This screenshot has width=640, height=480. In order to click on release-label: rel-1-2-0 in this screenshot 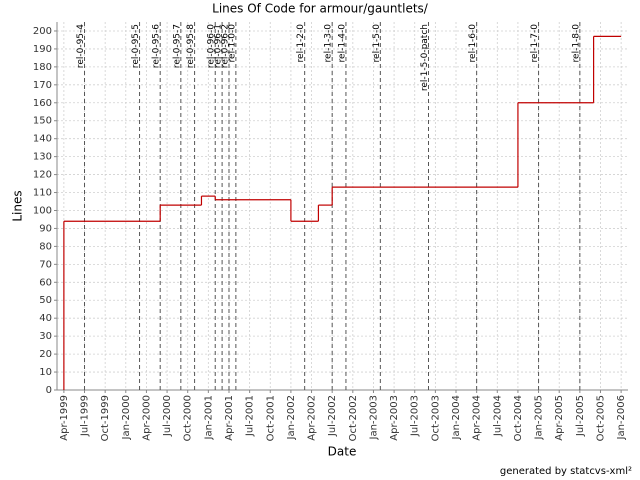, I will do `click(301, 43)`.